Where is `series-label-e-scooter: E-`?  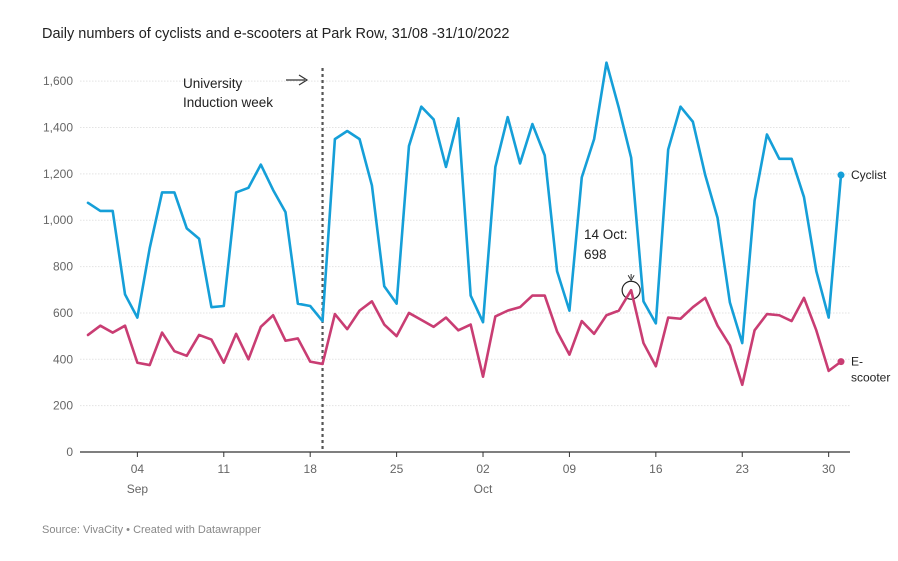 series-label-e-scooter: E- is located at coordinates (857, 362).